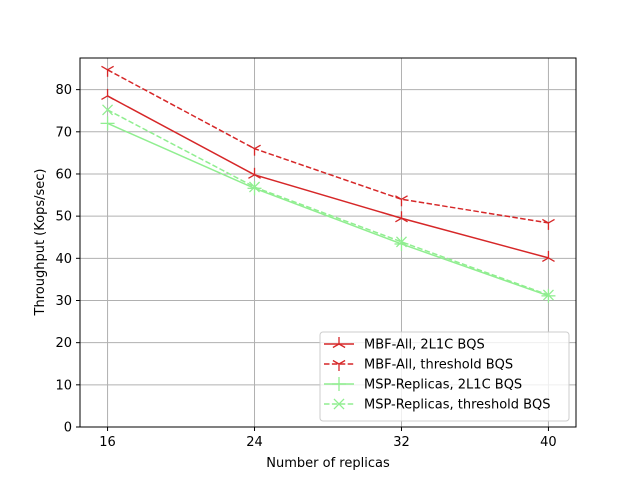  What do you see at coordinates (63, 259) in the screenshot?
I see `y-tick-label: 40` at bounding box center [63, 259].